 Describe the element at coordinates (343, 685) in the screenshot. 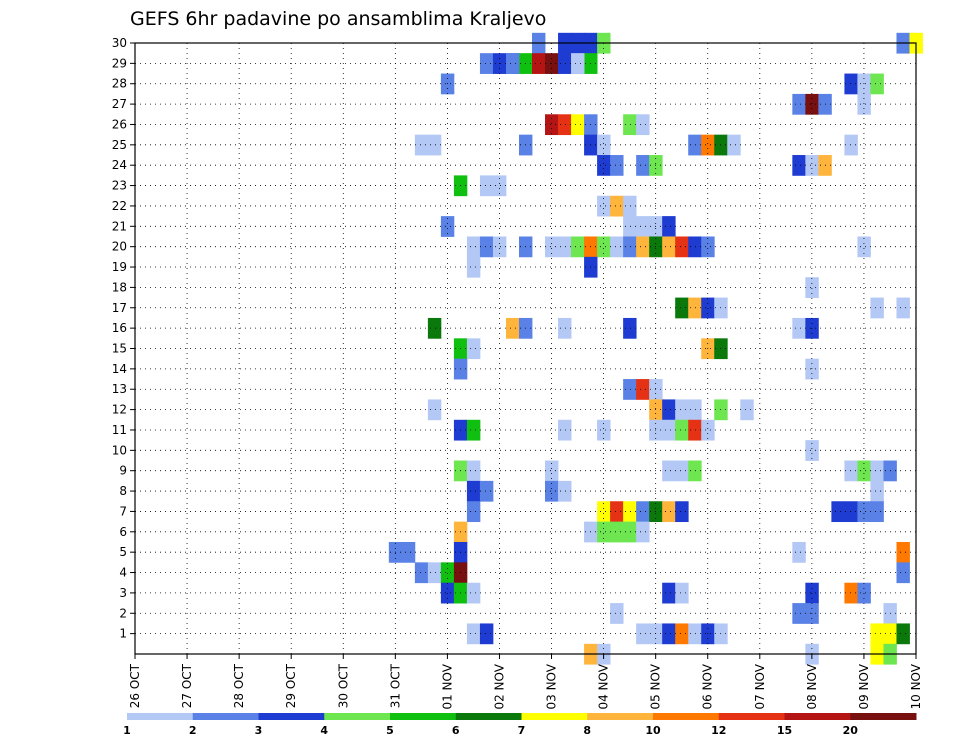

I see `x-tick-label: 30 OCT` at that location.